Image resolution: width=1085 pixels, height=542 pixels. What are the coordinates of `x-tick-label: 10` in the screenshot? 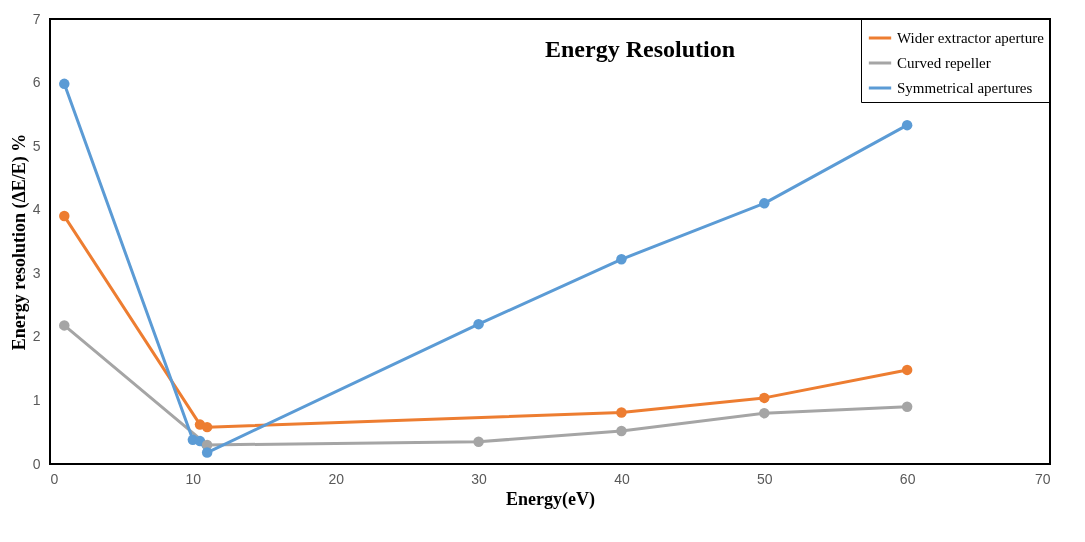 It's located at (193, 478).